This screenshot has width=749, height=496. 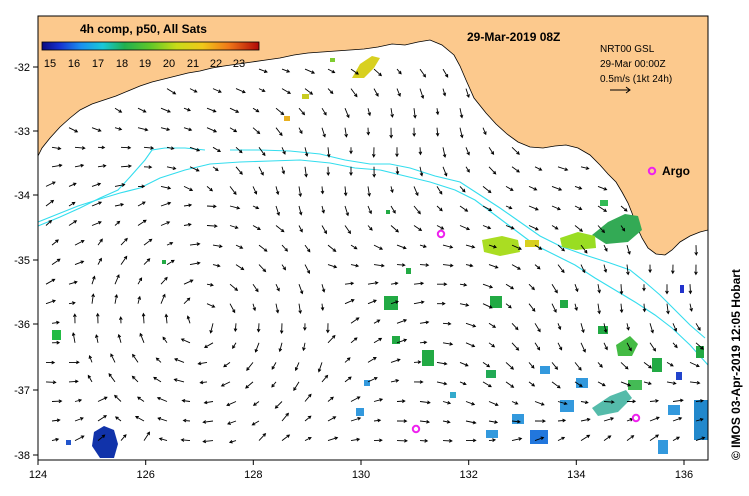 What do you see at coordinates (633, 64) in the screenshot?
I see `current-time: 29-Mar 00:00Z` at bounding box center [633, 64].